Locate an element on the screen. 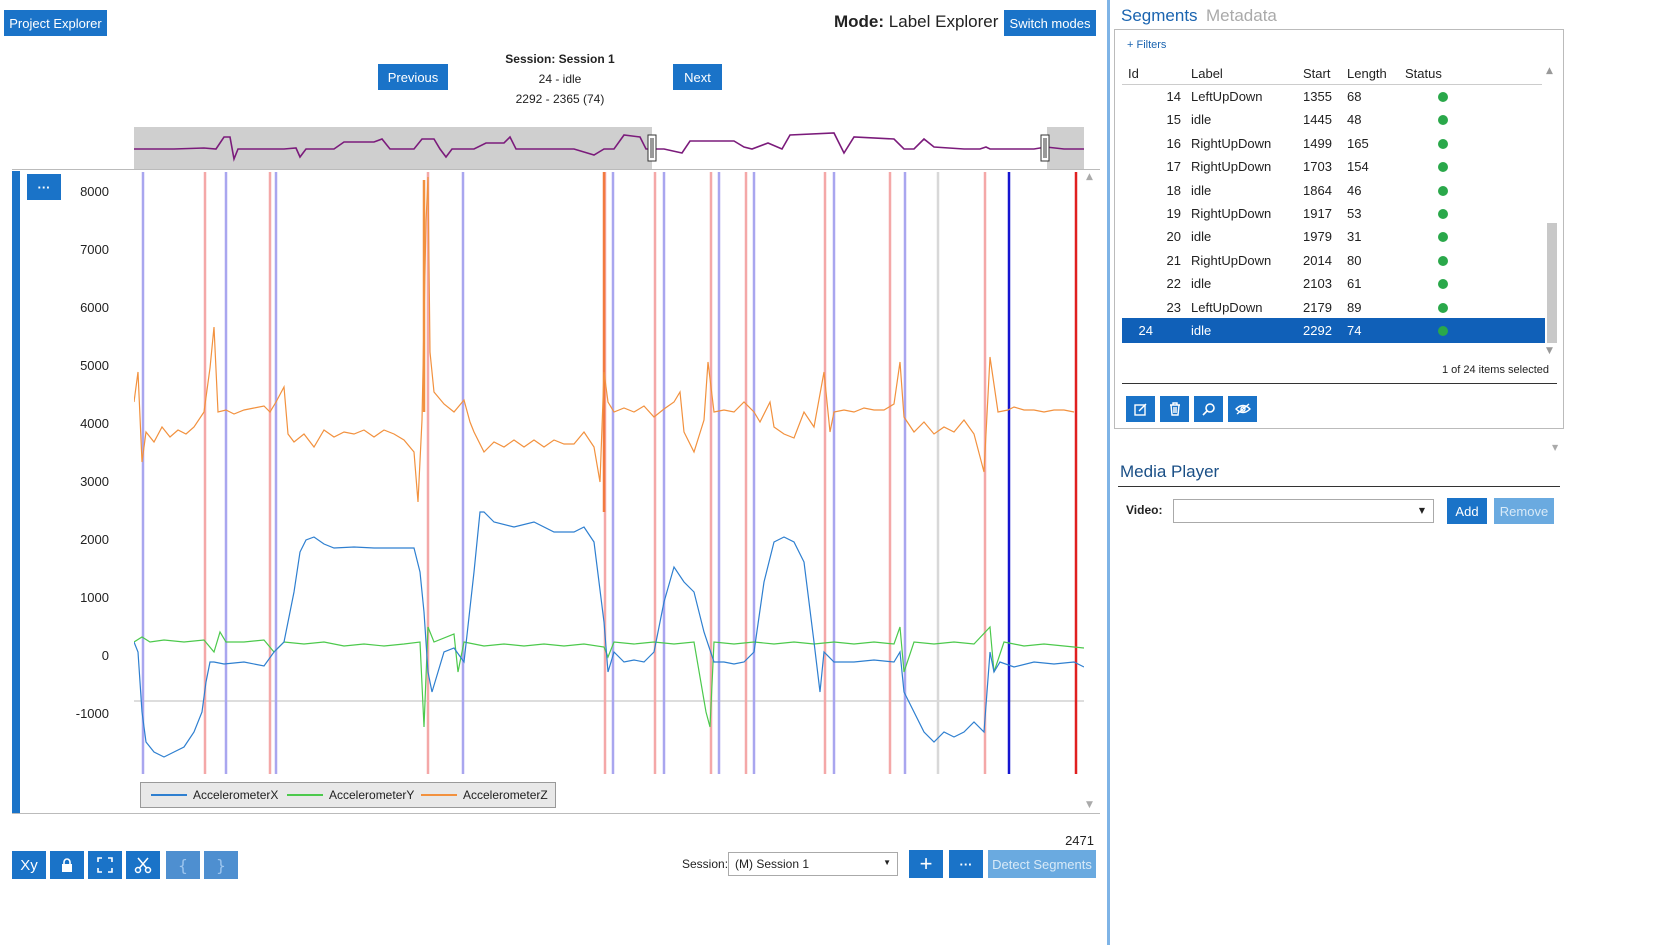 The height and width of the screenshot is (945, 1680). cell-start: 1703 is located at coordinates (1317, 167).